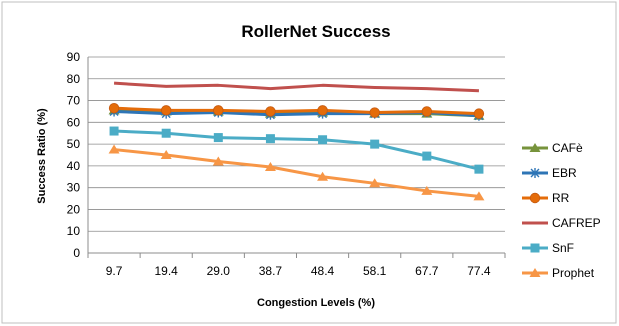  I want to click on x-tick-label: 29.0, so click(219, 271).